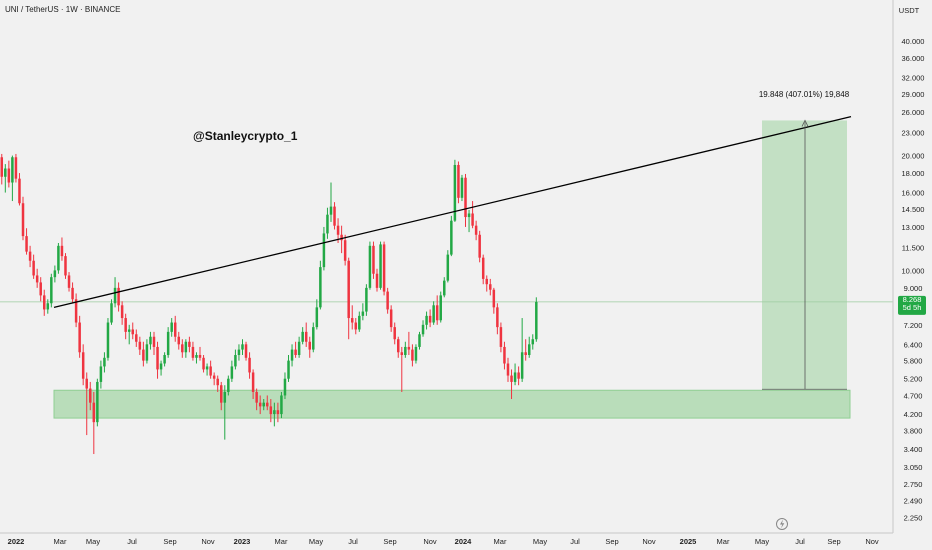 The image size is (932, 550). Describe the element at coordinates (245, 136) in the screenshot. I see `author-watermark: @Stanleycrypto_1` at that location.